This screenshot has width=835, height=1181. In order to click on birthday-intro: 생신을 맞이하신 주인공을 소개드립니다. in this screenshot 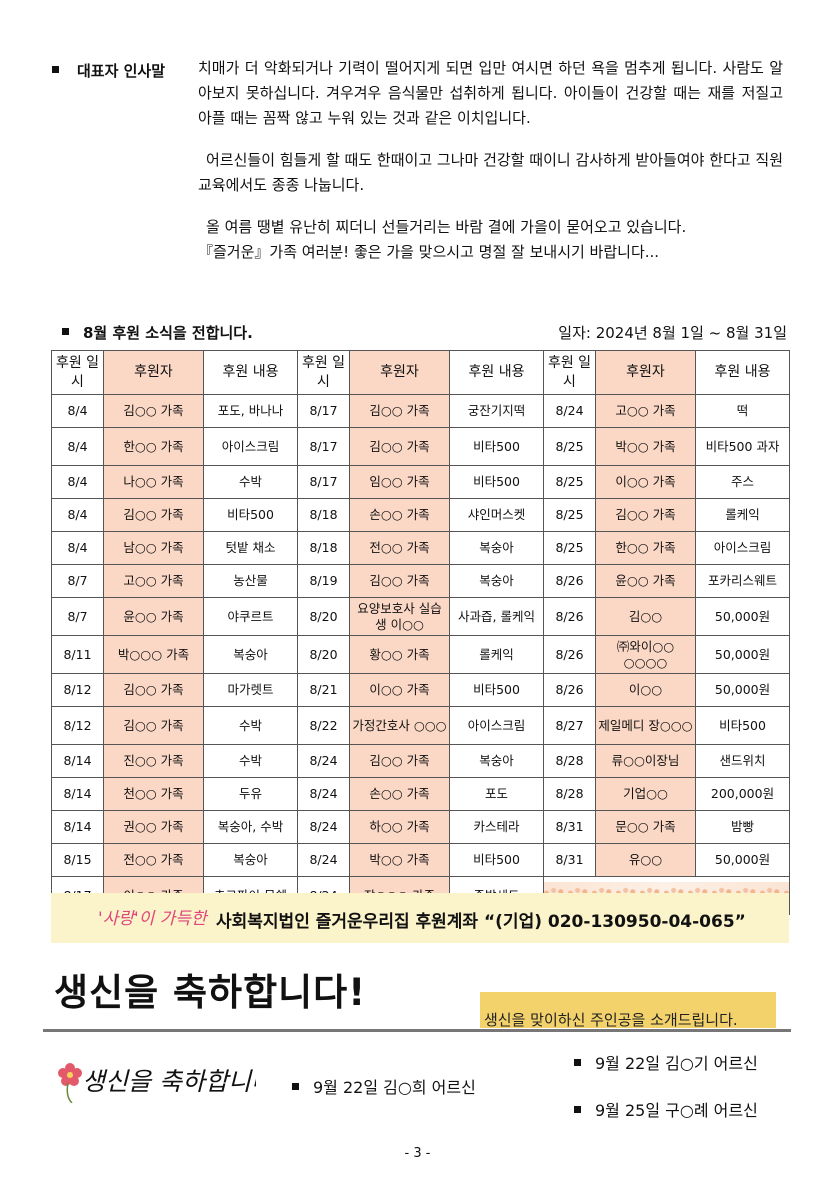, I will do `click(611, 1020)`.